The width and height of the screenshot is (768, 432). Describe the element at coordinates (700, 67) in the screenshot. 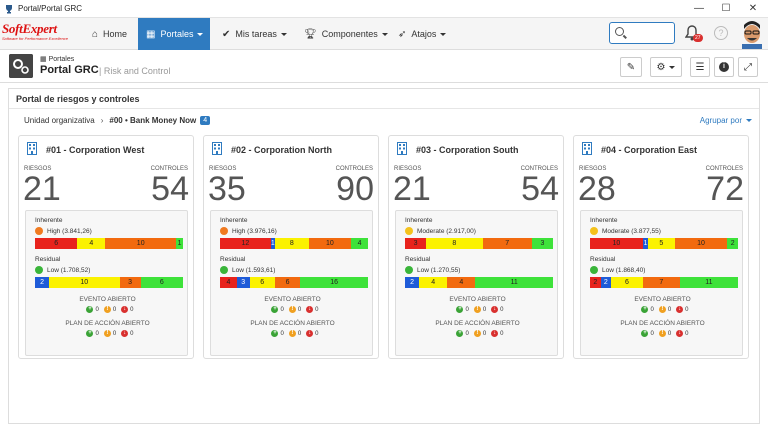

I see `filter-button: ☰` at that location.